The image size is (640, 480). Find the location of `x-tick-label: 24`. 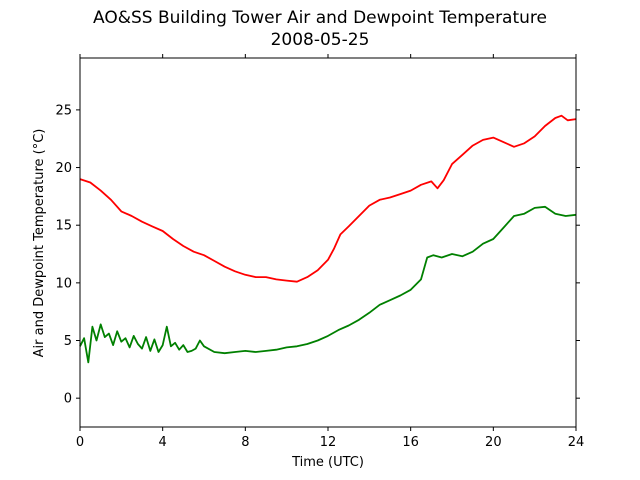

x-tick-label: 24 is located at coordinates (576, 442).